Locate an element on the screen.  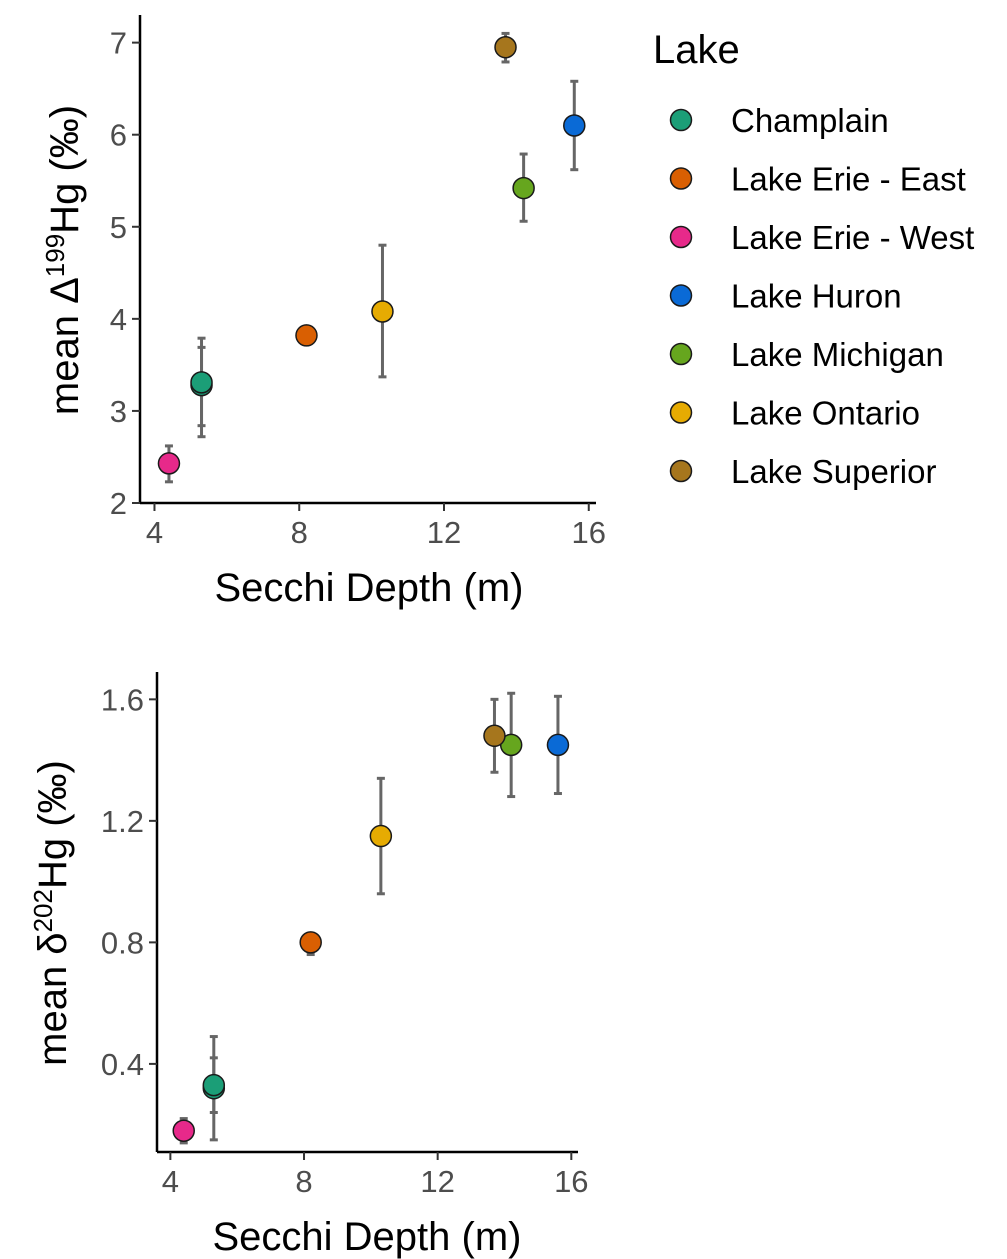
y-axis-title-prefix: mean δ is located at coordinates (53, 998).